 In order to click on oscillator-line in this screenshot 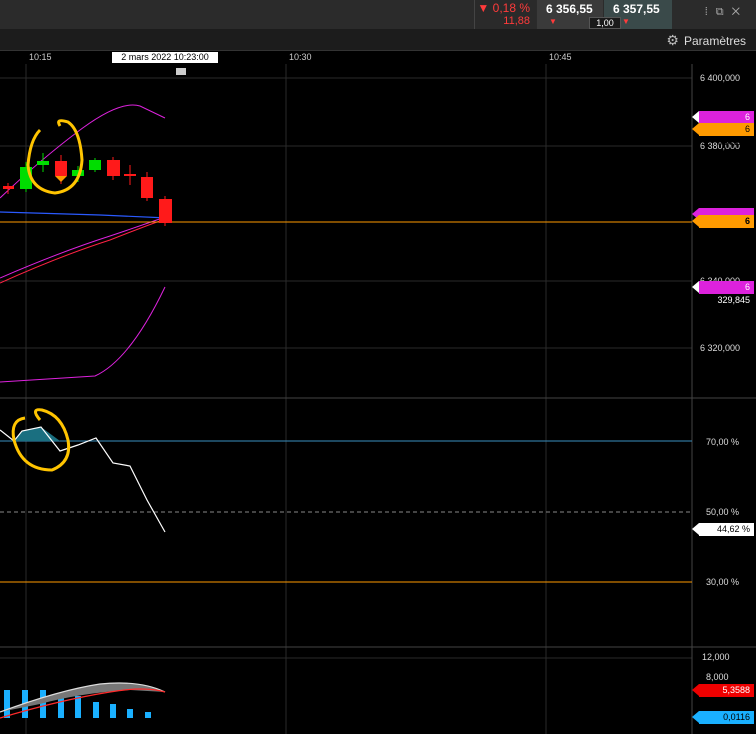, I will do `click(83, 479)`.